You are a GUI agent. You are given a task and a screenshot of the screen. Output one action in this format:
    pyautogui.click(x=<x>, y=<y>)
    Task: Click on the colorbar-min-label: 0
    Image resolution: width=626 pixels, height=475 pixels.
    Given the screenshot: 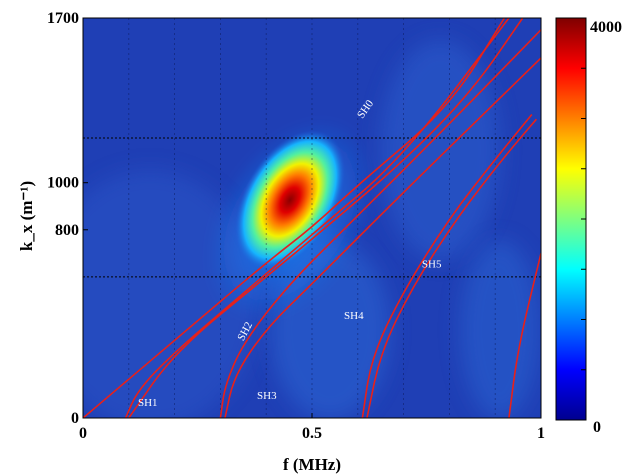 What is the action you would take?
    pyautogui.click(x=597, y=427)
    